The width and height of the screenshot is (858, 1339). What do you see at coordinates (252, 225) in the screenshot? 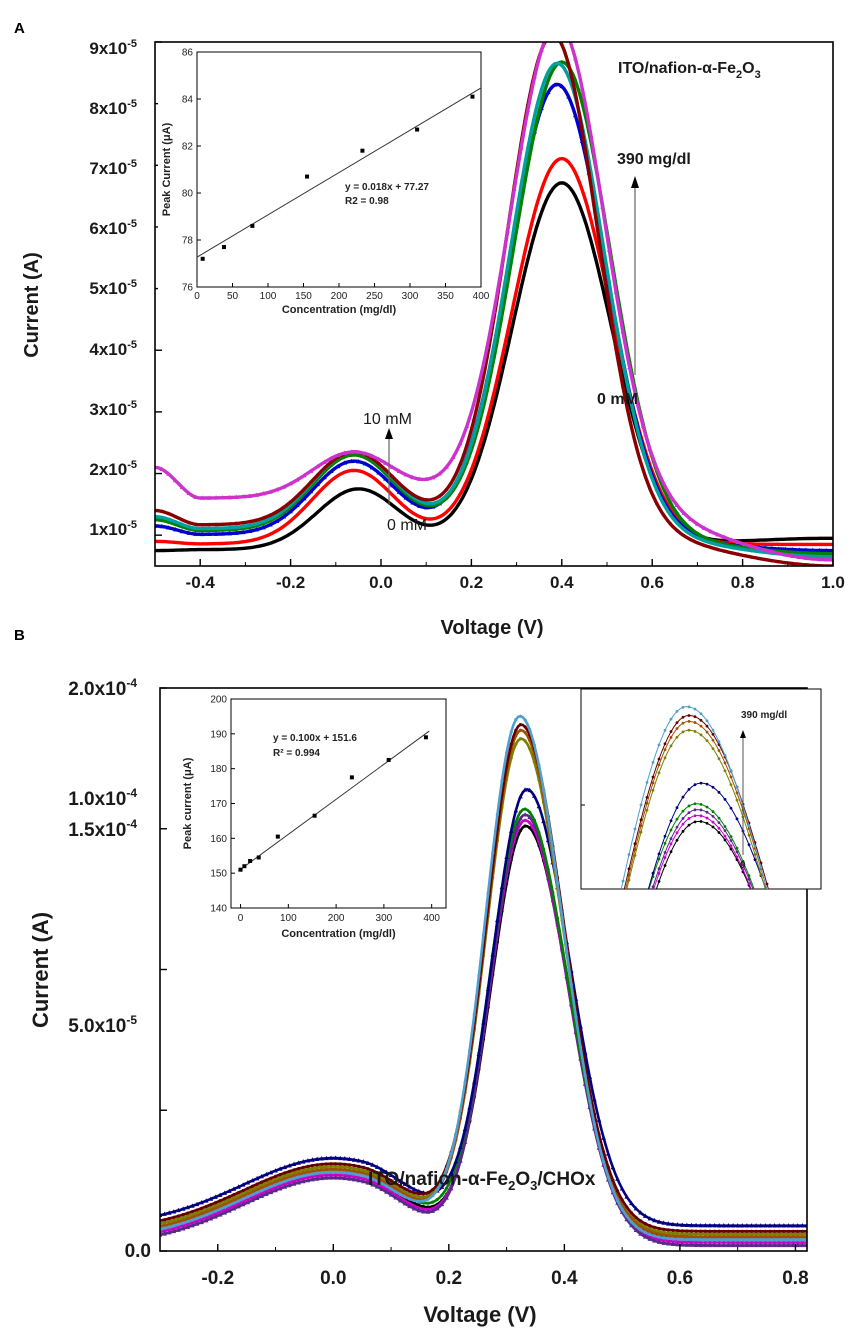
I see `panel-a-inset-point` at bounding box center [252, 225].